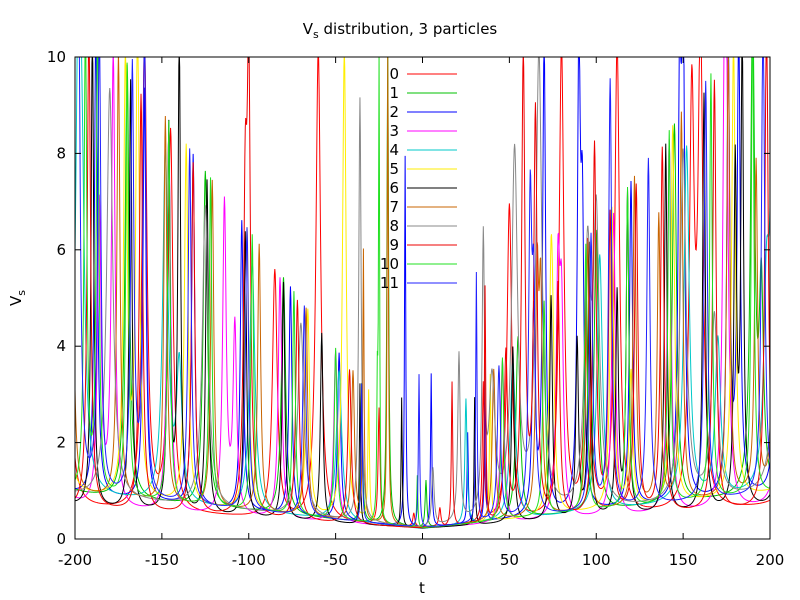  What do you see at coordinates (596, 560) in the screenshot?
I see `x-tick-label: 100` at bounding box center [596, 560].